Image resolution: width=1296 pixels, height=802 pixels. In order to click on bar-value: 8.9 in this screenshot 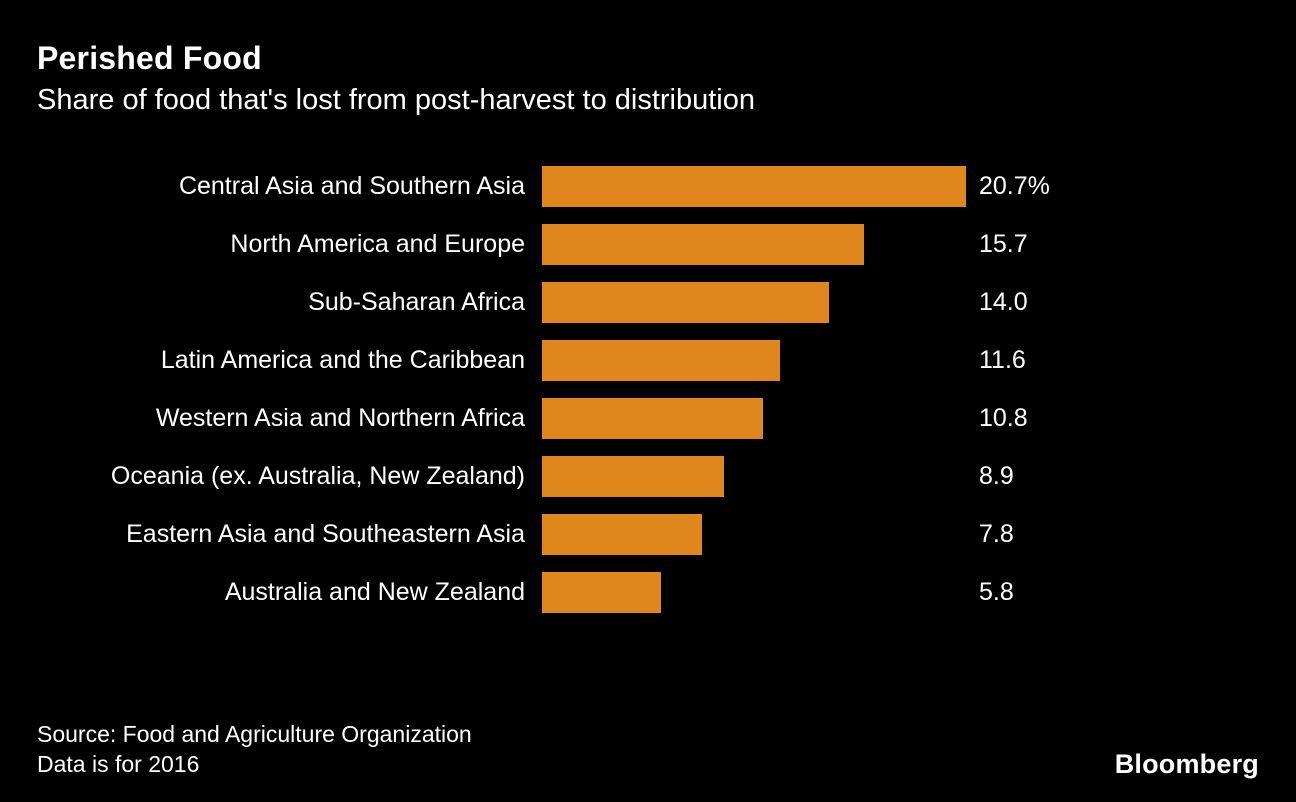, I will do `click(996, 476)`.